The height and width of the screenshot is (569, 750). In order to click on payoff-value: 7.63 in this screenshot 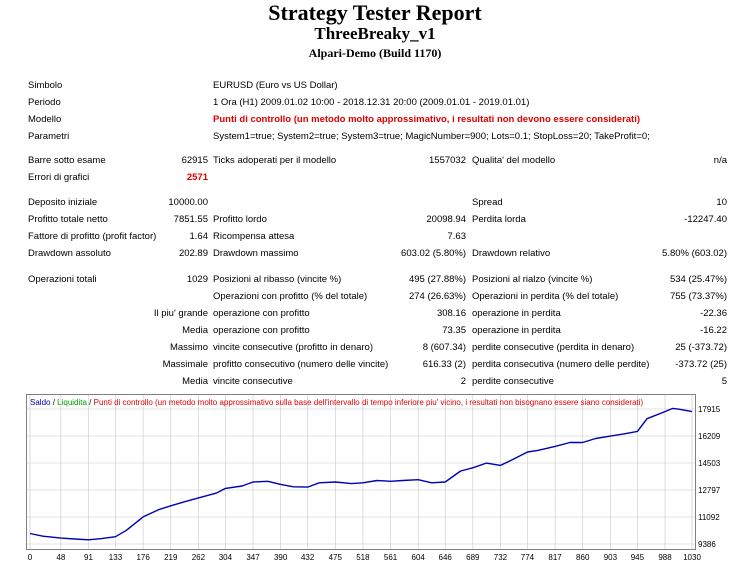, I will do `click(457, 236)`.